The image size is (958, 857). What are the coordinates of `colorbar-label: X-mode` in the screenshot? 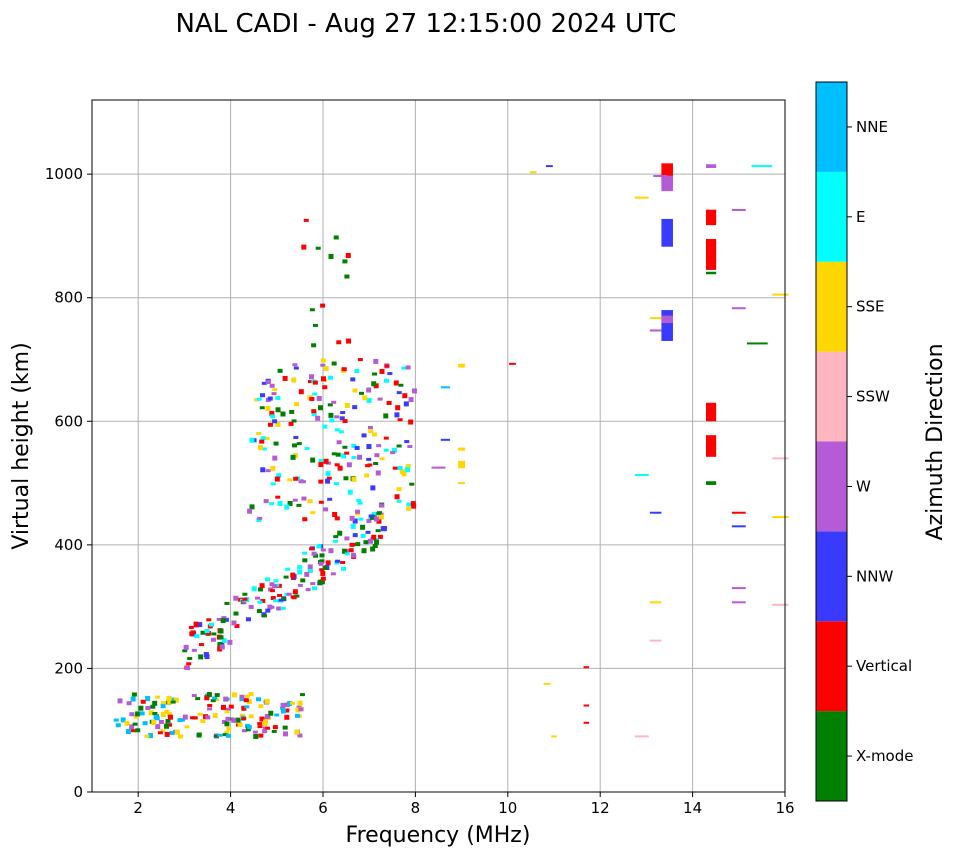 It's located at (884, 756).